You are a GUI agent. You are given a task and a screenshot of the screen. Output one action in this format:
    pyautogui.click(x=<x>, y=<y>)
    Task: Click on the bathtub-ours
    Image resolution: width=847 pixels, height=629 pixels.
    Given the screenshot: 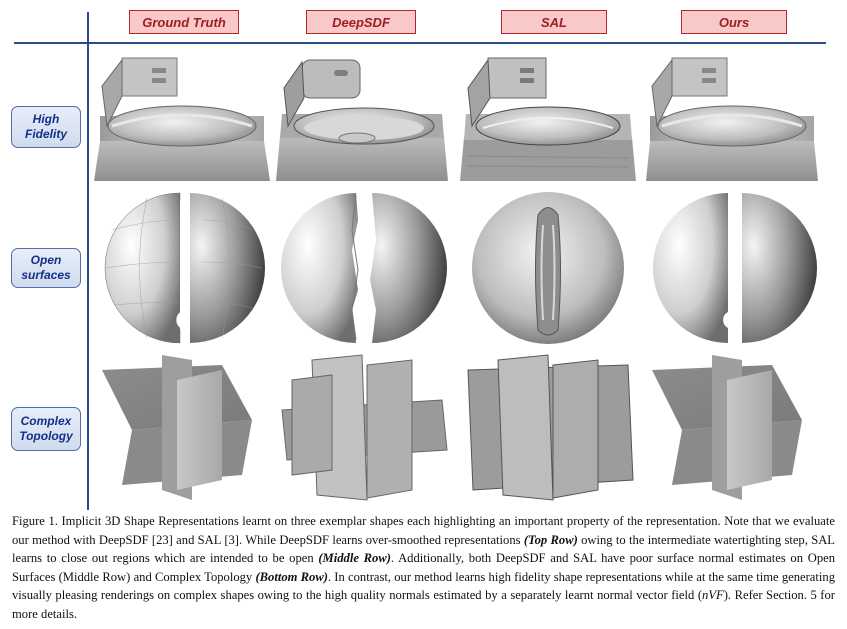 What is the action you would take?
    pyautogui.click(x=732, y=123)
    